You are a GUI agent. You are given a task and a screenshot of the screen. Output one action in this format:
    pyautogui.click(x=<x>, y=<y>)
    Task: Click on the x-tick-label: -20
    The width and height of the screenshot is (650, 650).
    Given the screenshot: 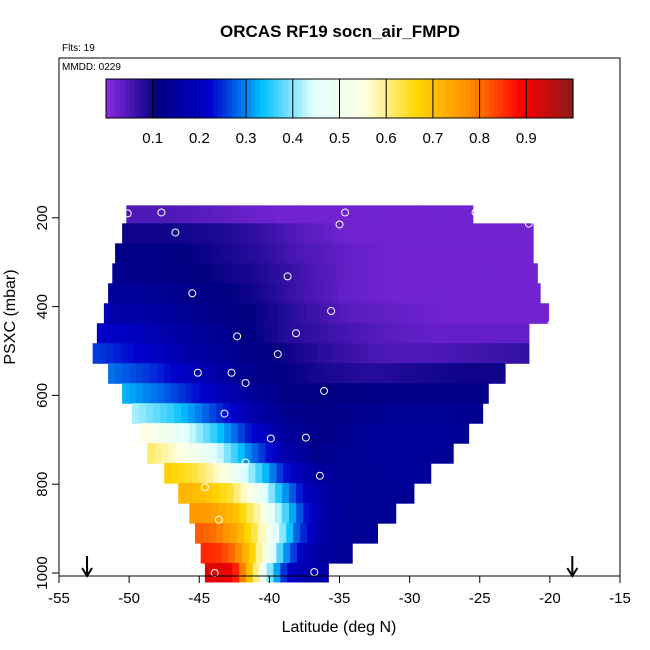 What is the action you would take?
    pyautogui.click(x=550, y=598)
    